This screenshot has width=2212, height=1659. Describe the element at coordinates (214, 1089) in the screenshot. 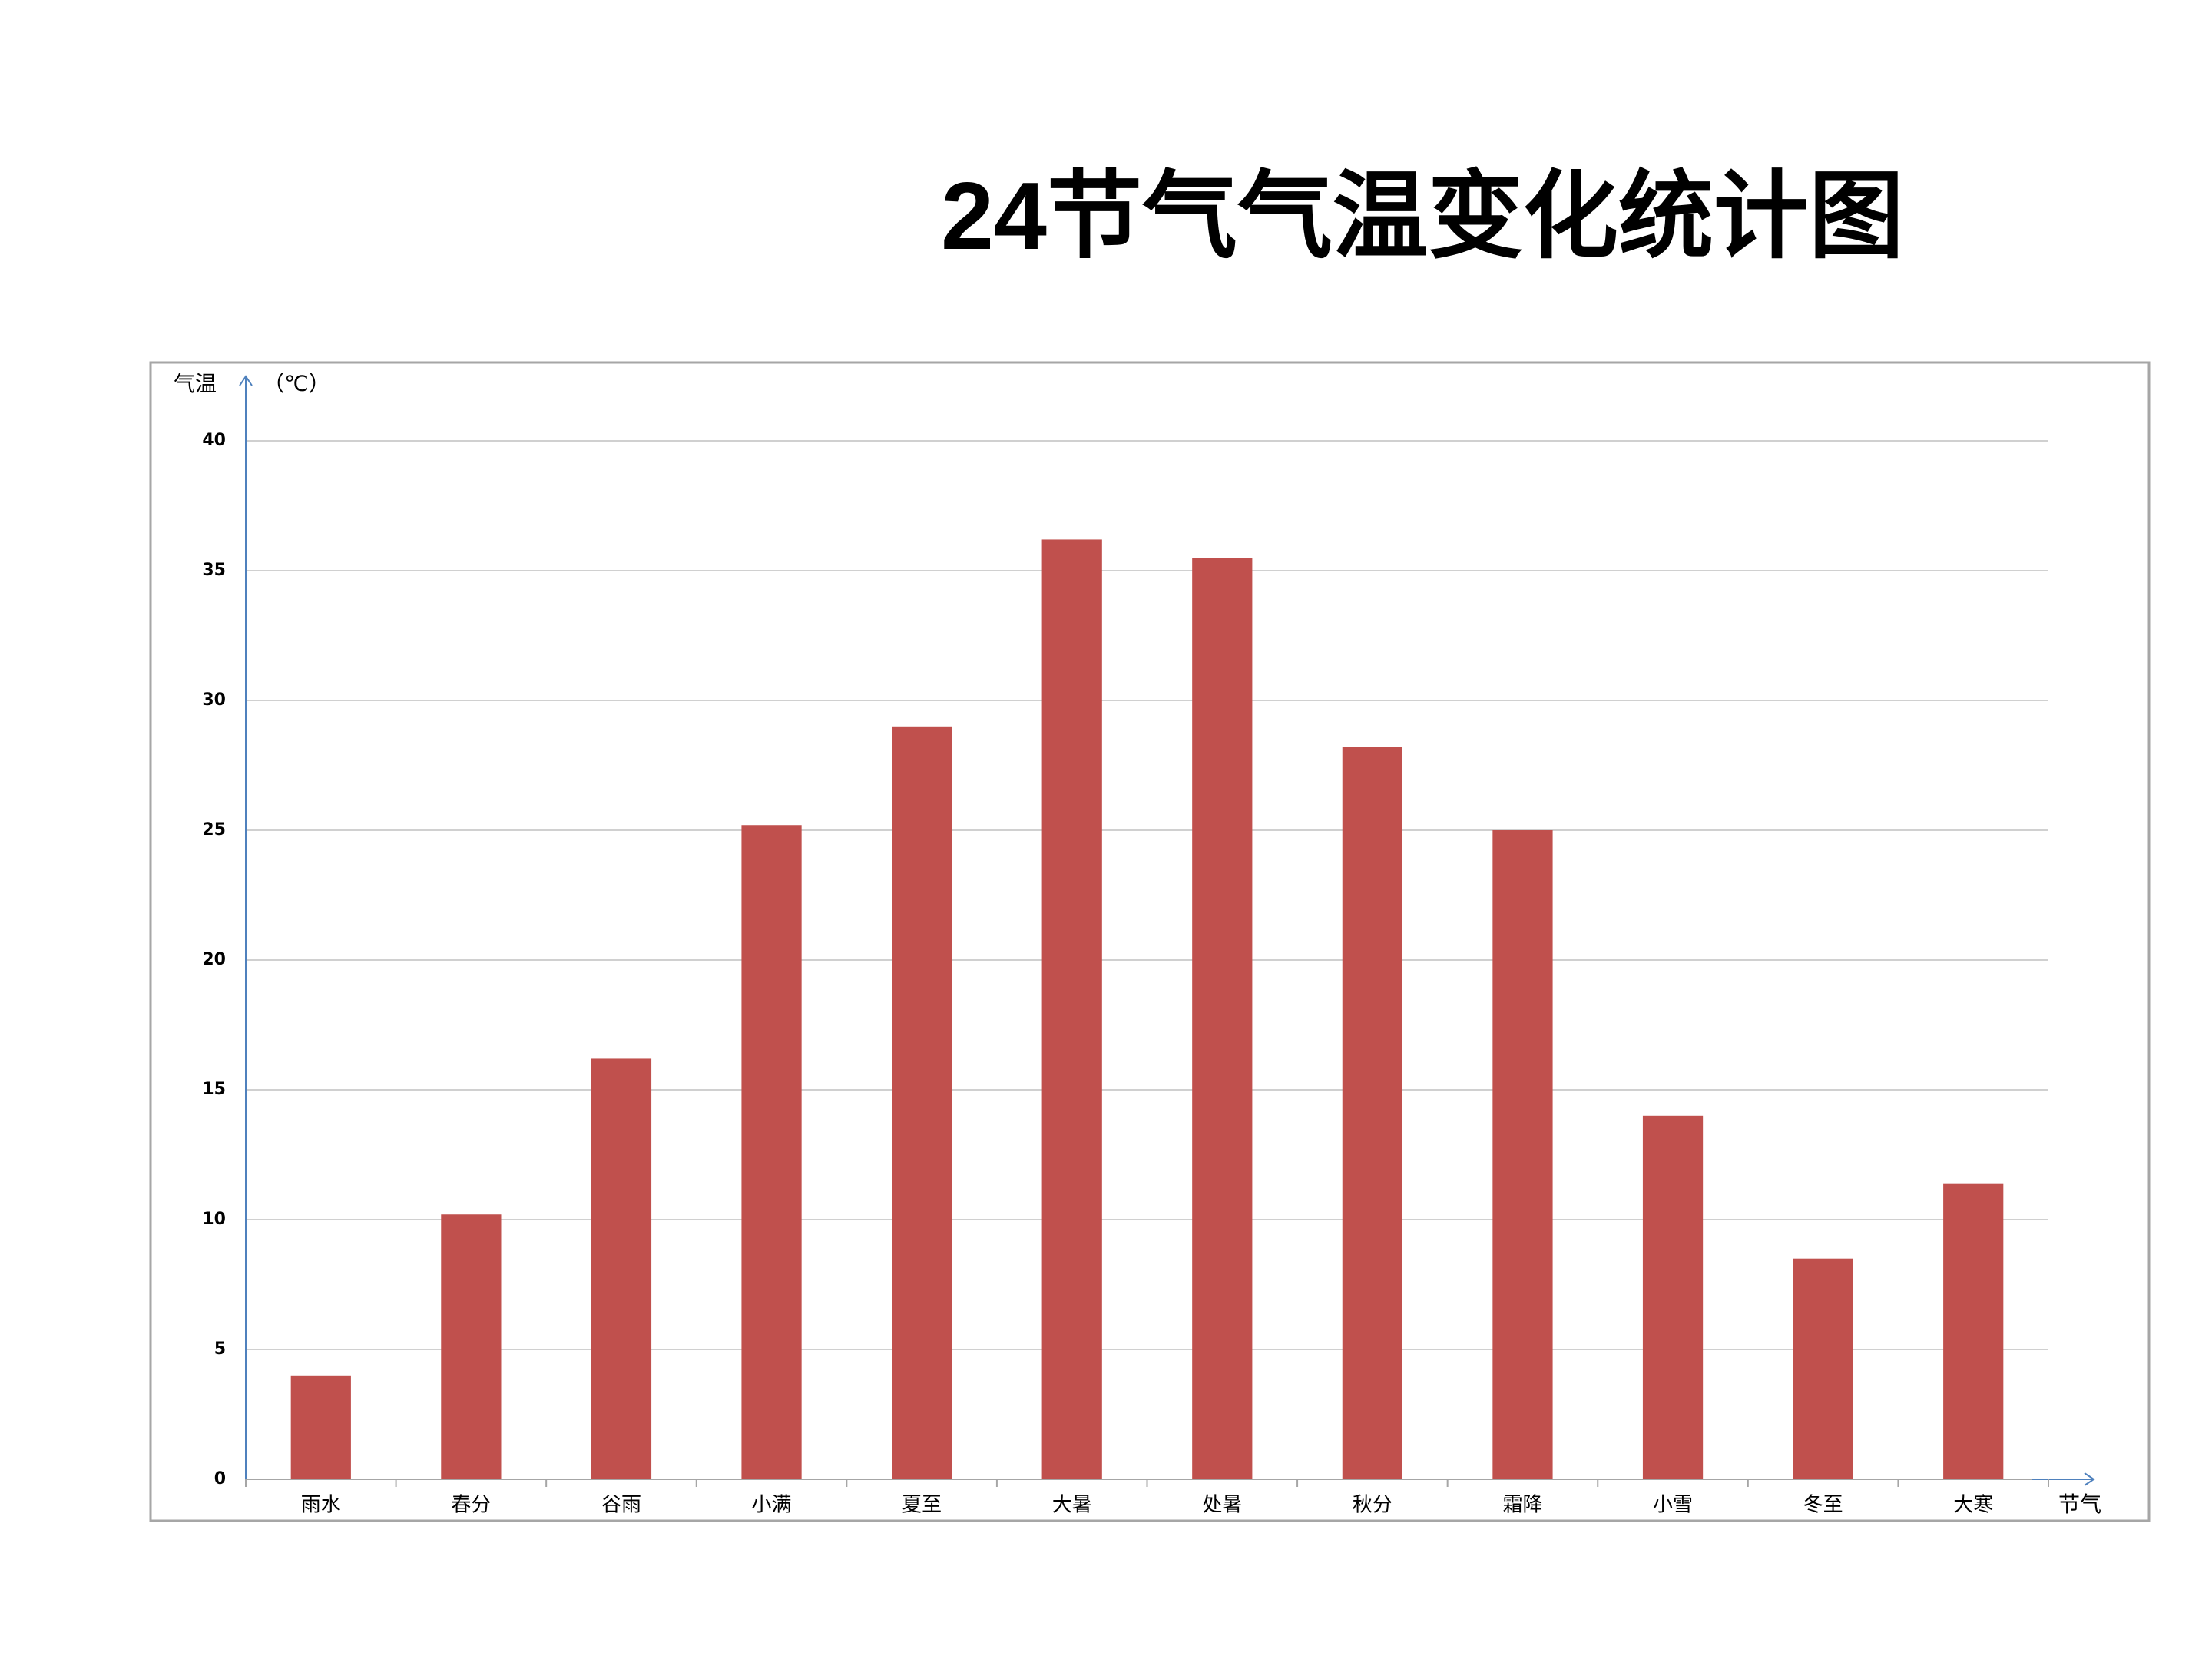

I see `y-tick-label: 15` at that location.